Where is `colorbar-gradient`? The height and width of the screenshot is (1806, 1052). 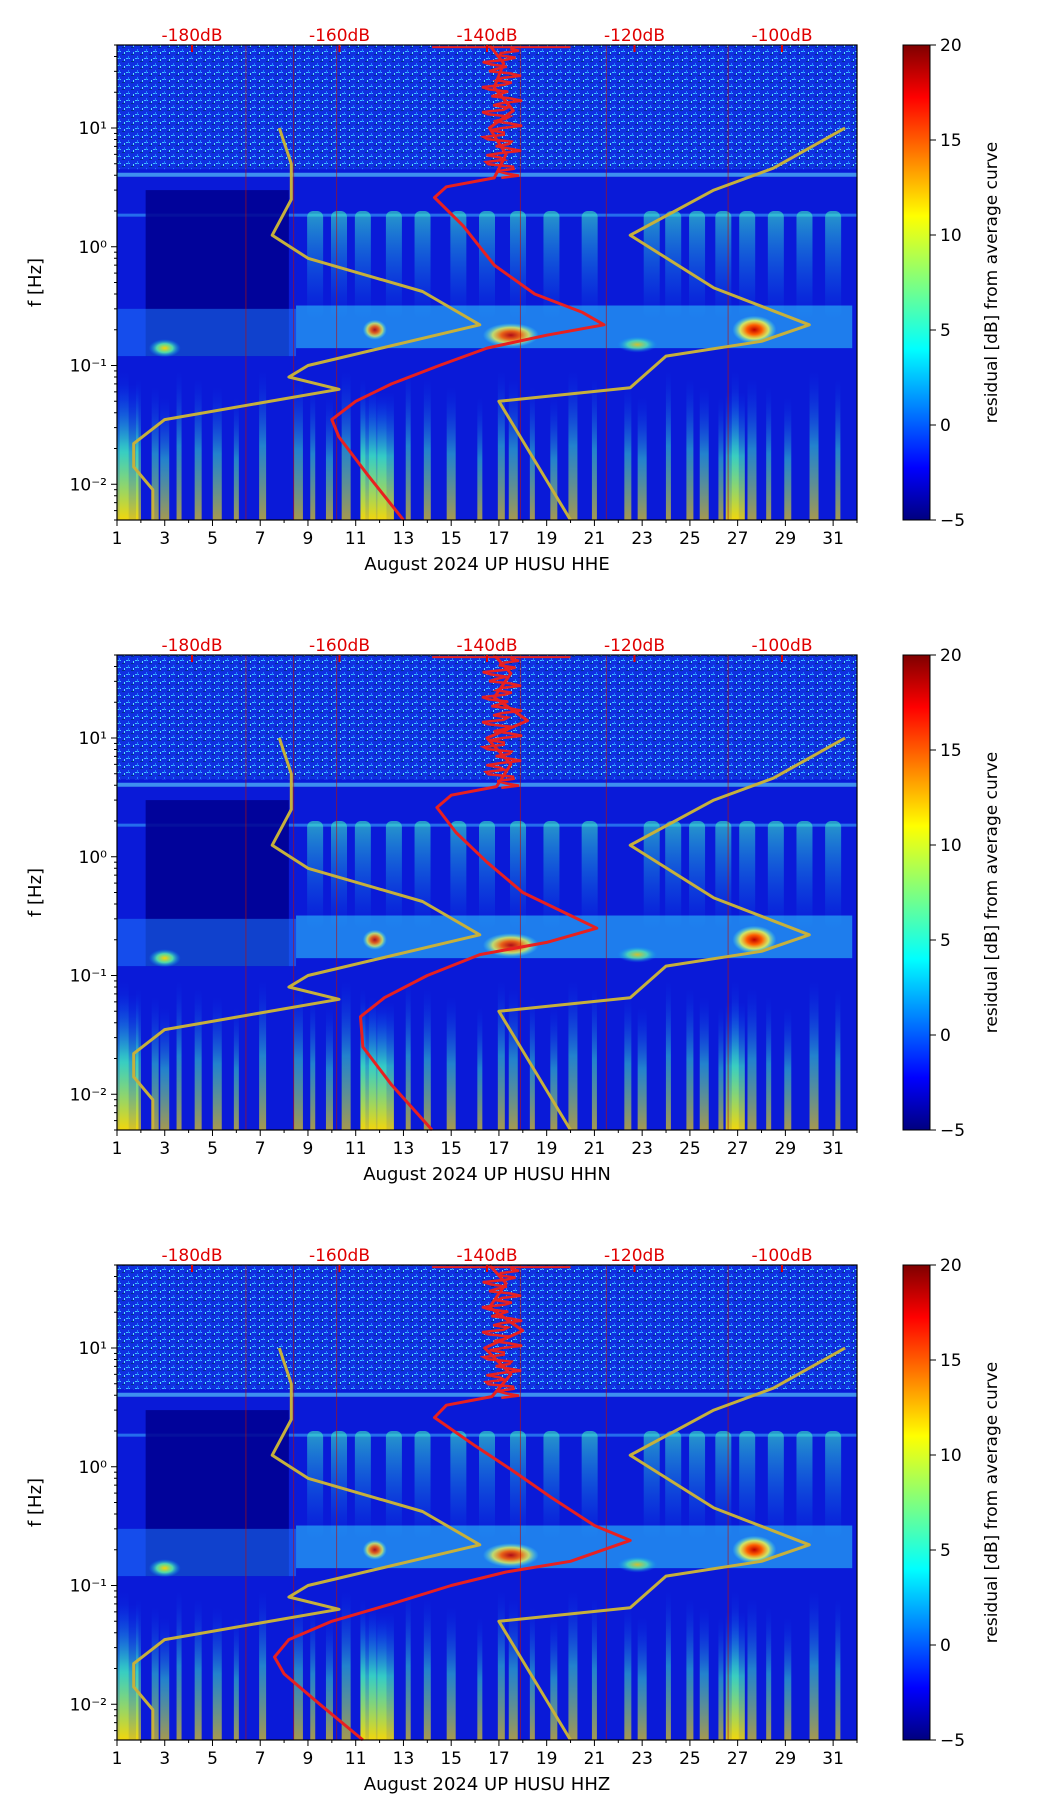
colorbar-gradient is located at coordinates (916, 892).